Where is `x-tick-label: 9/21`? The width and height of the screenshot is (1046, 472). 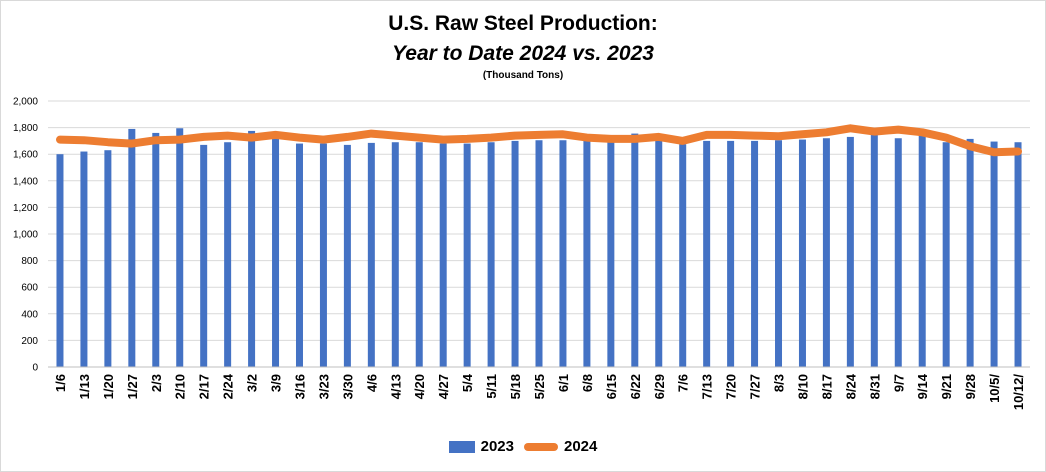
x-tick-label: 9/21 is located at coordinates (946, 386).